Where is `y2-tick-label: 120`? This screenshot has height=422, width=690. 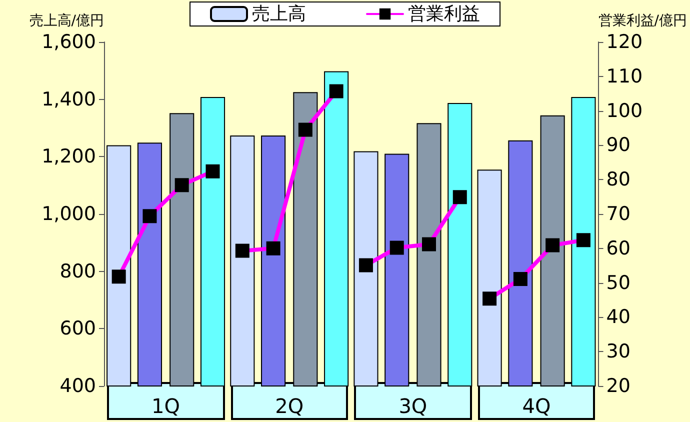 y2-tick-label: 120 is located at coordinates (624, 42).